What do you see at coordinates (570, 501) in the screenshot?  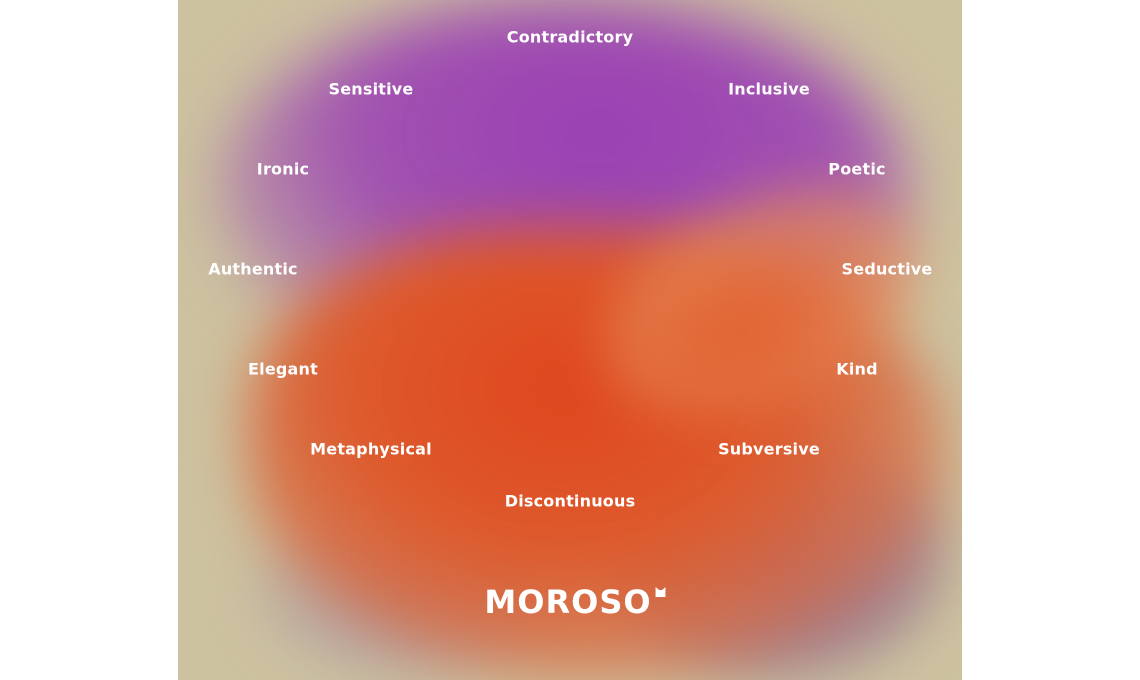 I see `word-discontinuous: Discontinuous` at bounding box center [570, 501].